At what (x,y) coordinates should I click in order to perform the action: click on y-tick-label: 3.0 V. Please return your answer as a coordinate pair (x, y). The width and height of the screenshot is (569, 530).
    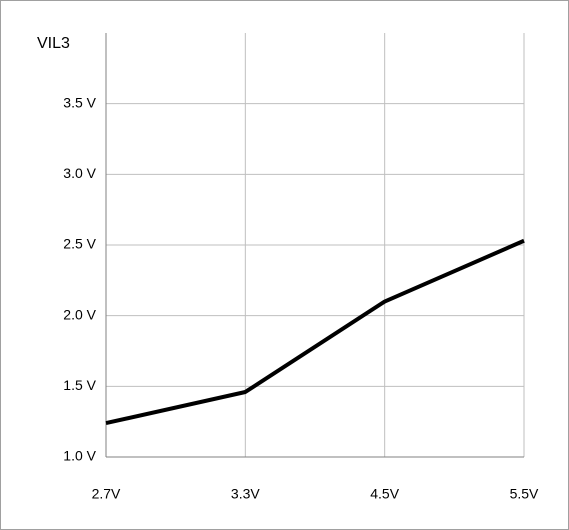
    Looking at the image, I should click on (79, 173).